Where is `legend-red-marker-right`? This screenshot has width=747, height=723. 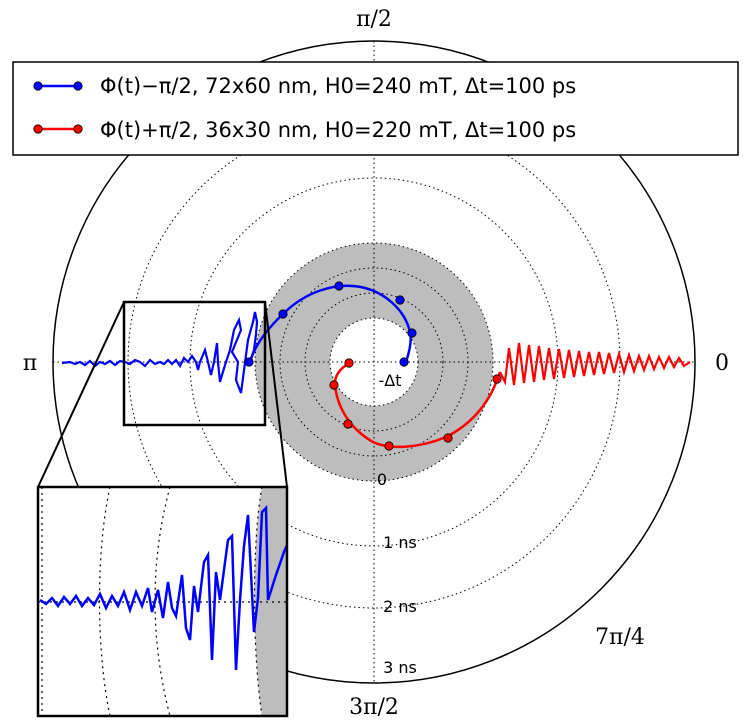 legend-red-marker-right is located at coordinates (78, 129).